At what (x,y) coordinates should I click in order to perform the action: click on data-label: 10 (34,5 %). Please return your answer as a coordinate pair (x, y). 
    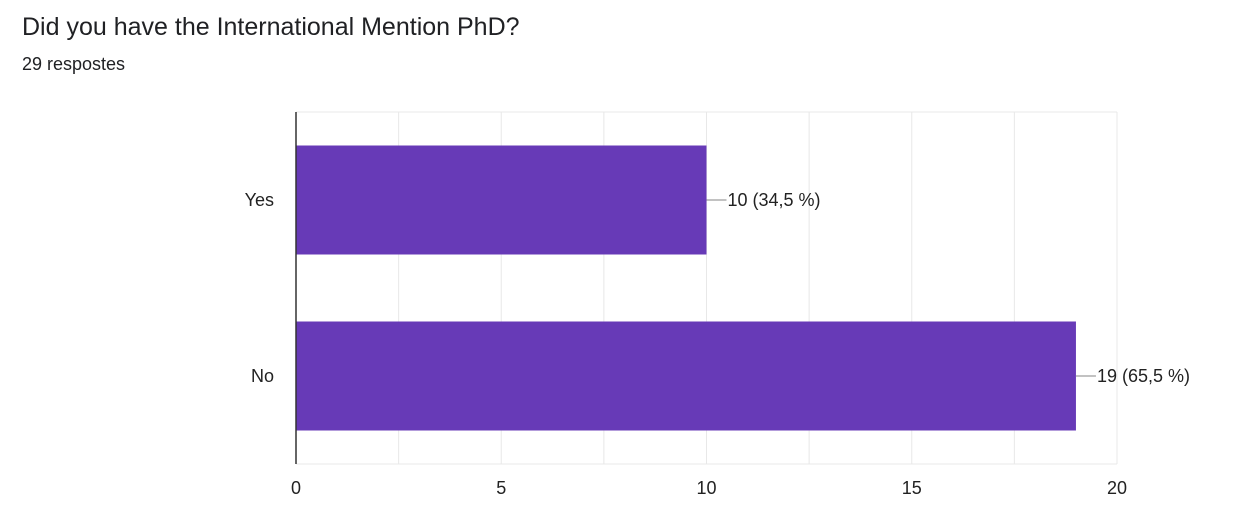
    Looking at the image, I should click on (774, 200).